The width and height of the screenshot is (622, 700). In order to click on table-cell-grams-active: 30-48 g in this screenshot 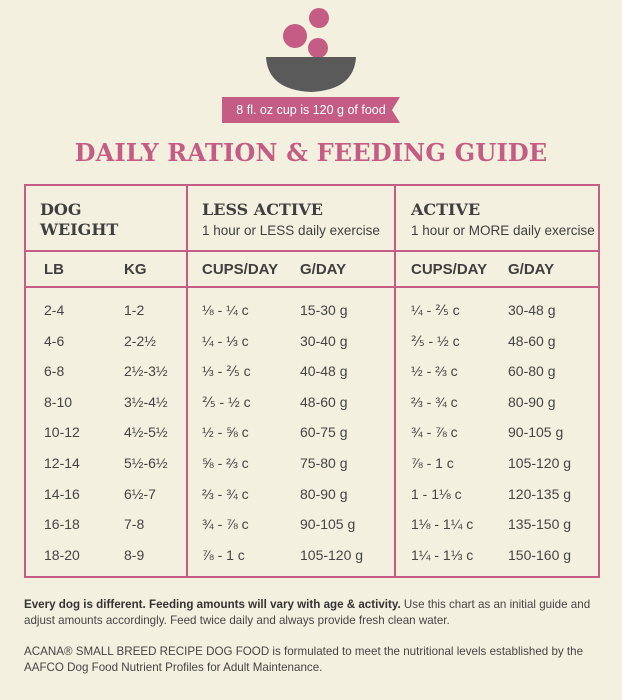, I will do `click(532, 310)`.